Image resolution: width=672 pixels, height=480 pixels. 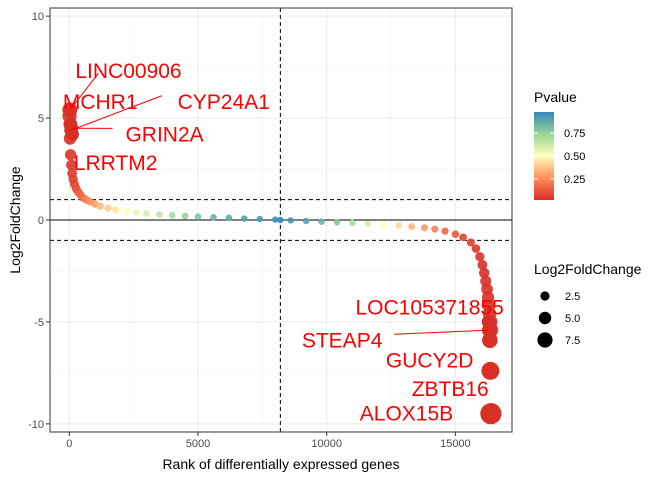 I want to click on gene-label: ALOX15B, so click(x=406, y=414).